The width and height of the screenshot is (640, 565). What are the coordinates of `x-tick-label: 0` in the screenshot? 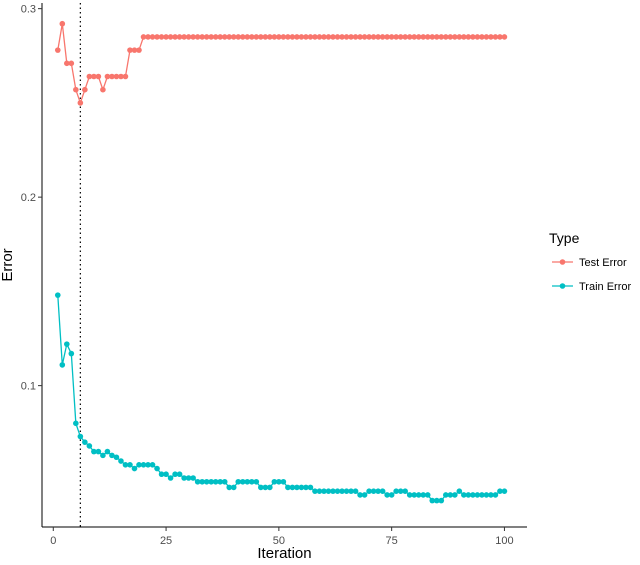 It's located at (53, 541).